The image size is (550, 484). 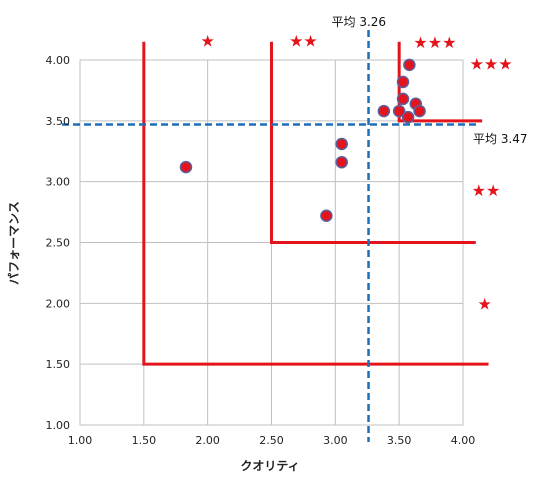 I want to click on y-axis-title: パフォーマンス, so click(x=14, y=243).